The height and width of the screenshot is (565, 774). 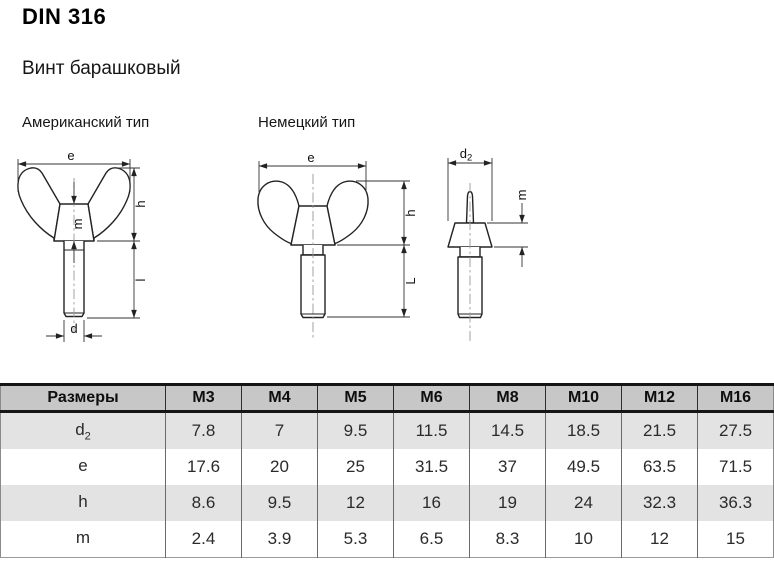 What do you see at coordinates (279, 539) in the screenshot?
I see `cell-value: 3.9` at bounding box center [279, 539].